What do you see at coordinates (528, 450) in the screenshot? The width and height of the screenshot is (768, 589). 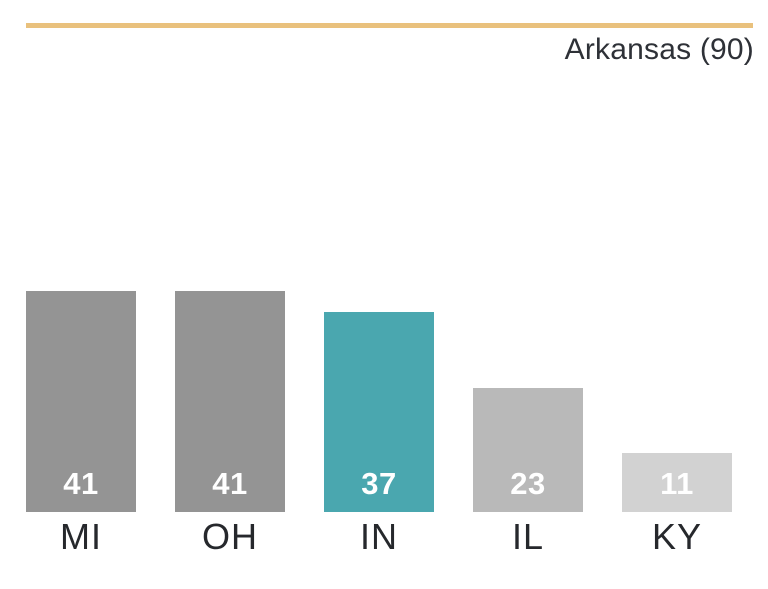 I see `bar-il: 23` at bounding box center [528, 450].